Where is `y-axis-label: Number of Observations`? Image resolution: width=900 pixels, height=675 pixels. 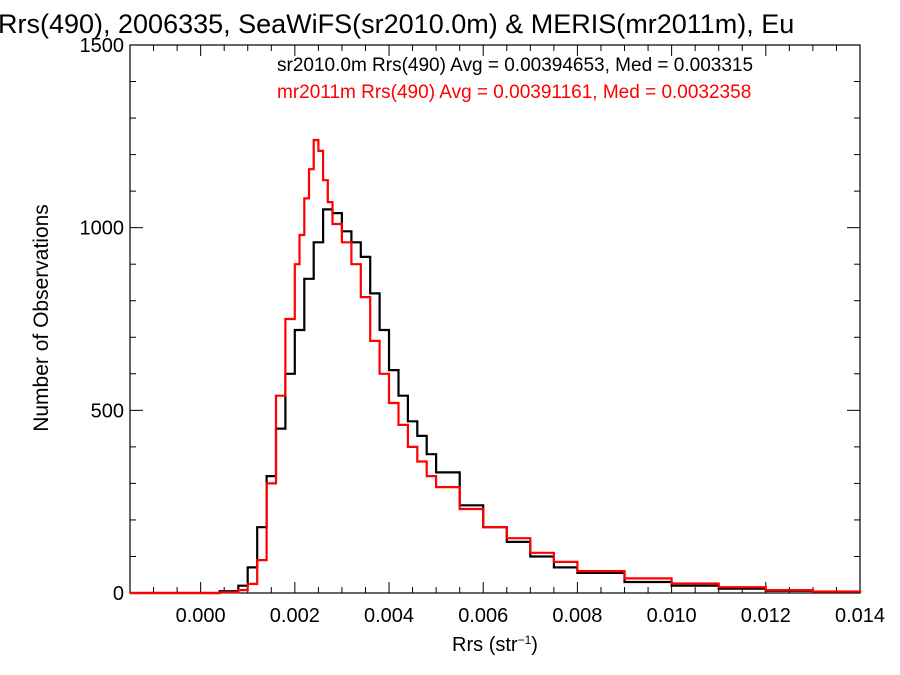
y-axis-label: Number of Observations is located at coordinates (41, 318).